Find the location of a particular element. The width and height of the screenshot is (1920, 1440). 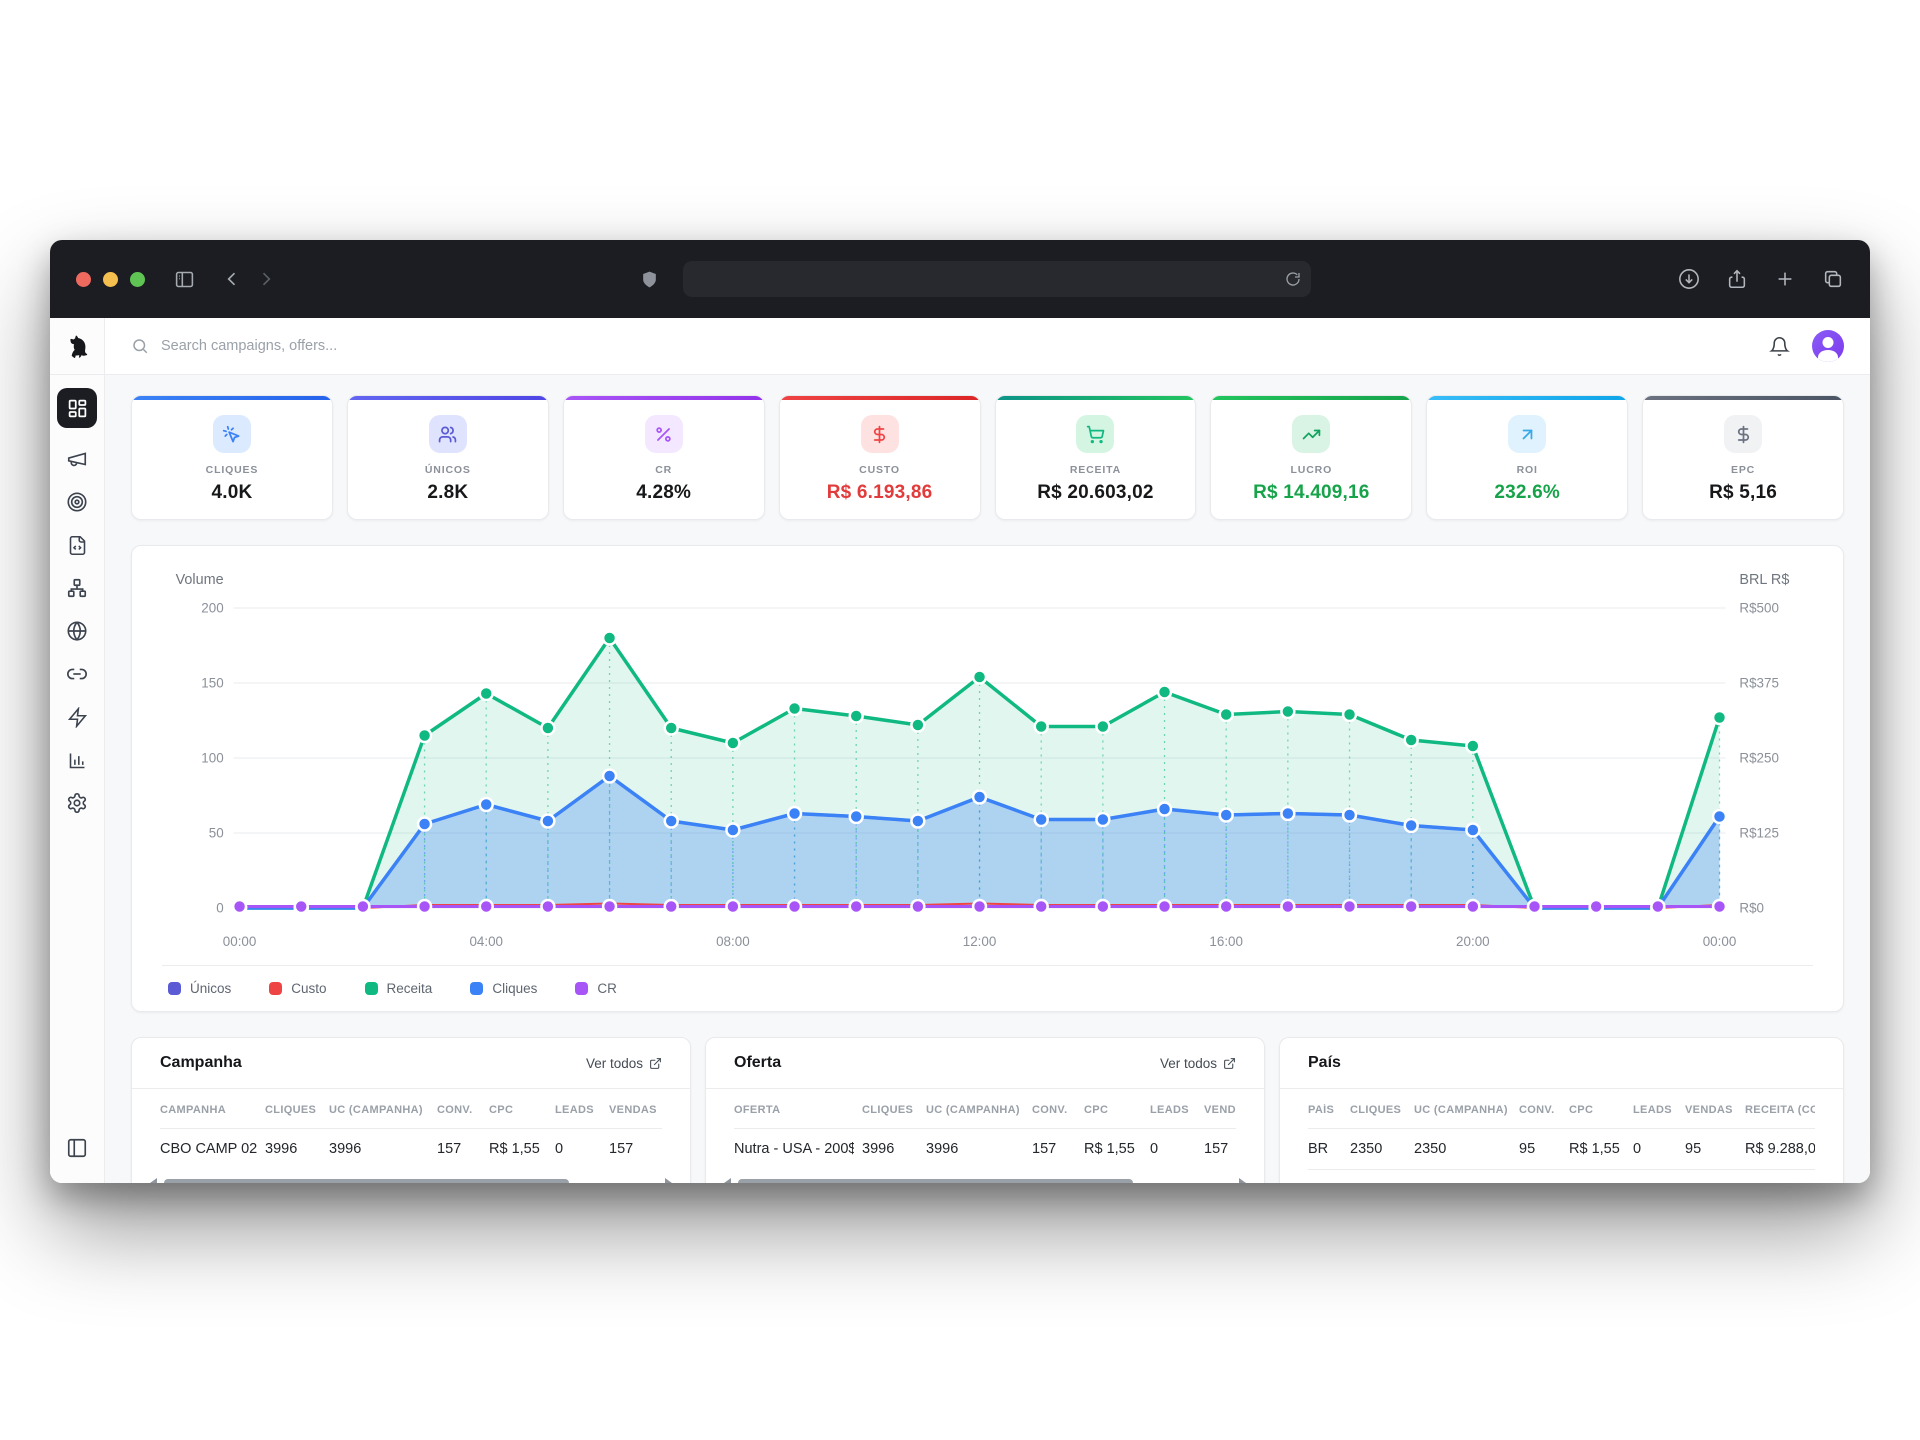

kpi-label: LUCRO is located at coordinates (1311, 470).